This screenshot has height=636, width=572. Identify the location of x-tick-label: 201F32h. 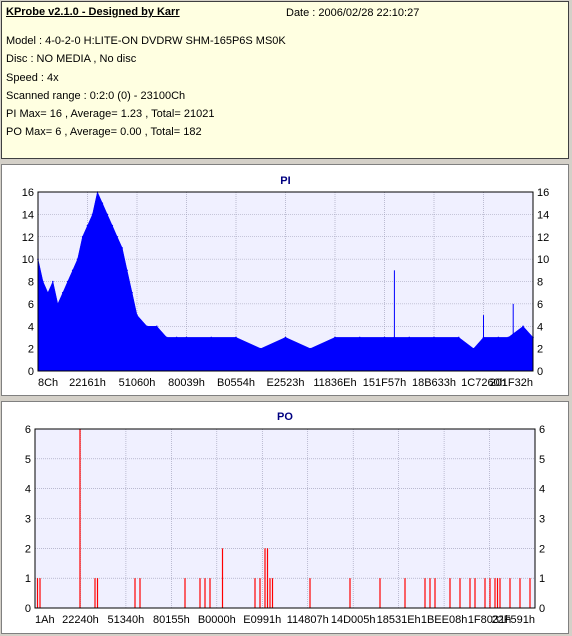
(511, 383).